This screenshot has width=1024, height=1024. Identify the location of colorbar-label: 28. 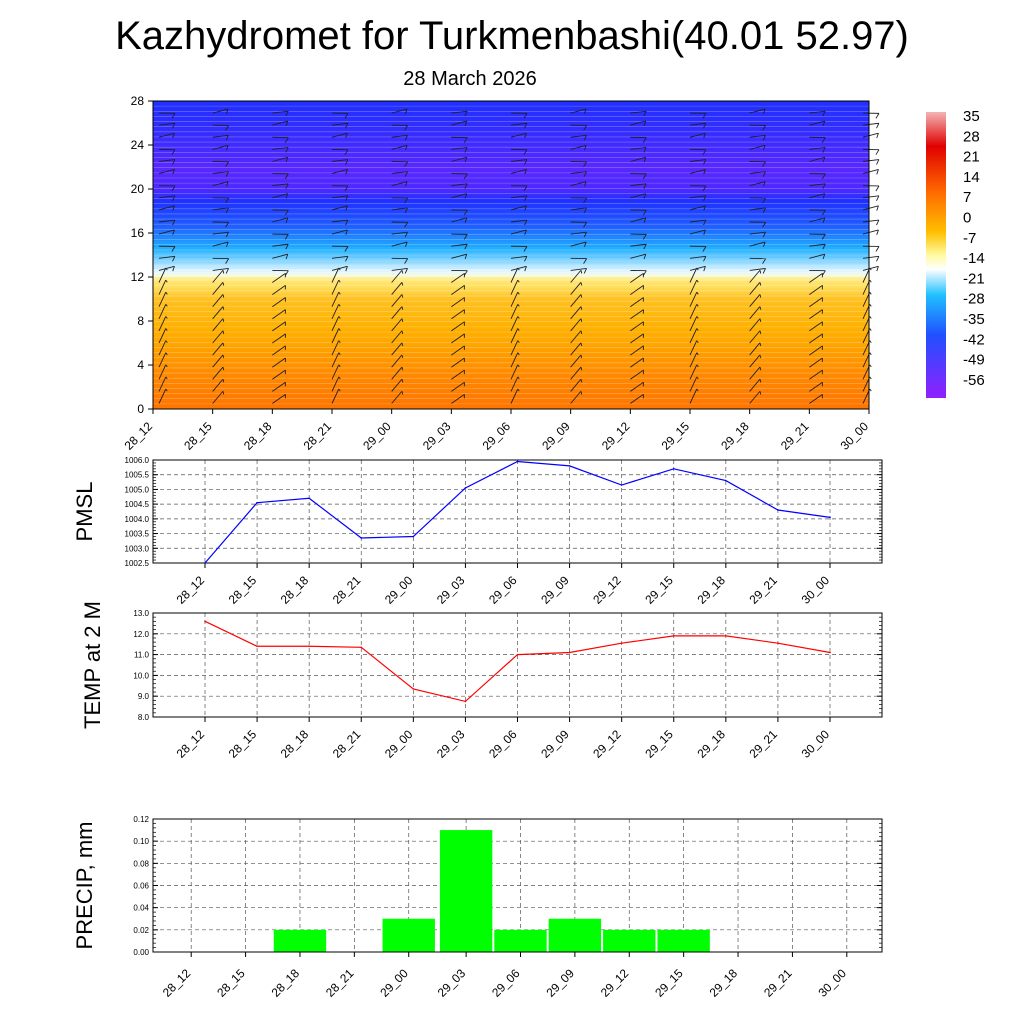
(971, 136).